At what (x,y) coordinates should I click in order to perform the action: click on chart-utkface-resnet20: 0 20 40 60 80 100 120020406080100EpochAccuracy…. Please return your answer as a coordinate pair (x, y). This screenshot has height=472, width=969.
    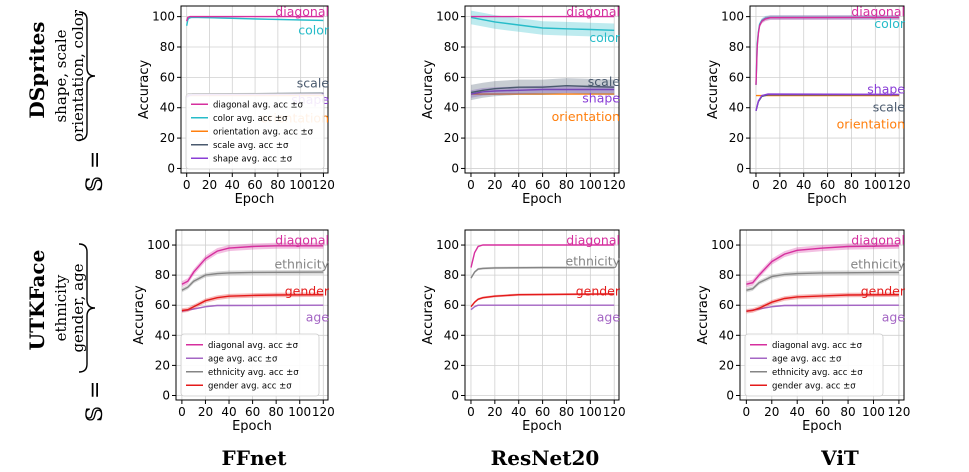
    Looking at the image, I should click on (523, 331).